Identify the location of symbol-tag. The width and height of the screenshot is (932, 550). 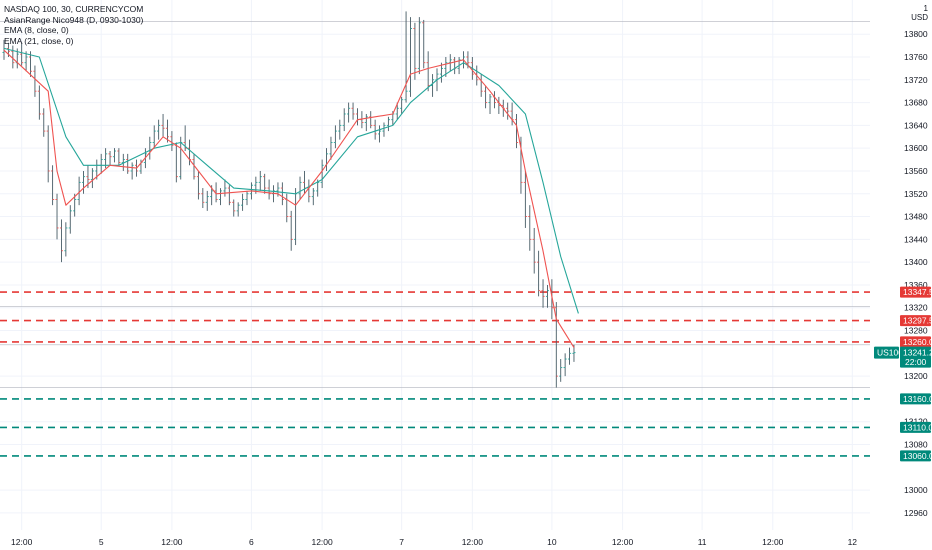
(886, 352).